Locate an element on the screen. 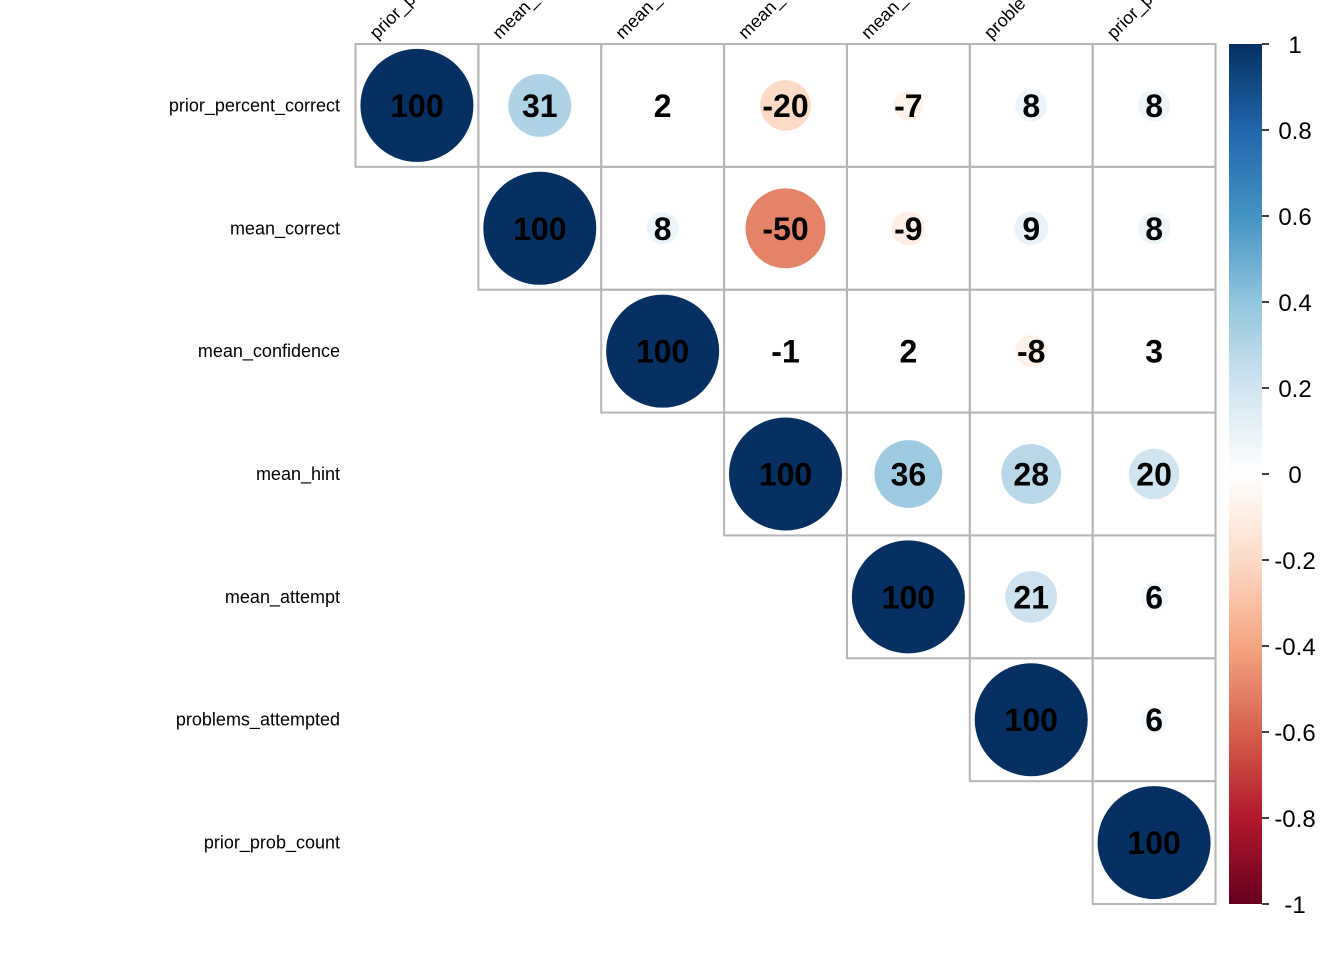  row-label-2: mean_confidence is located at coordinates (269, 351).